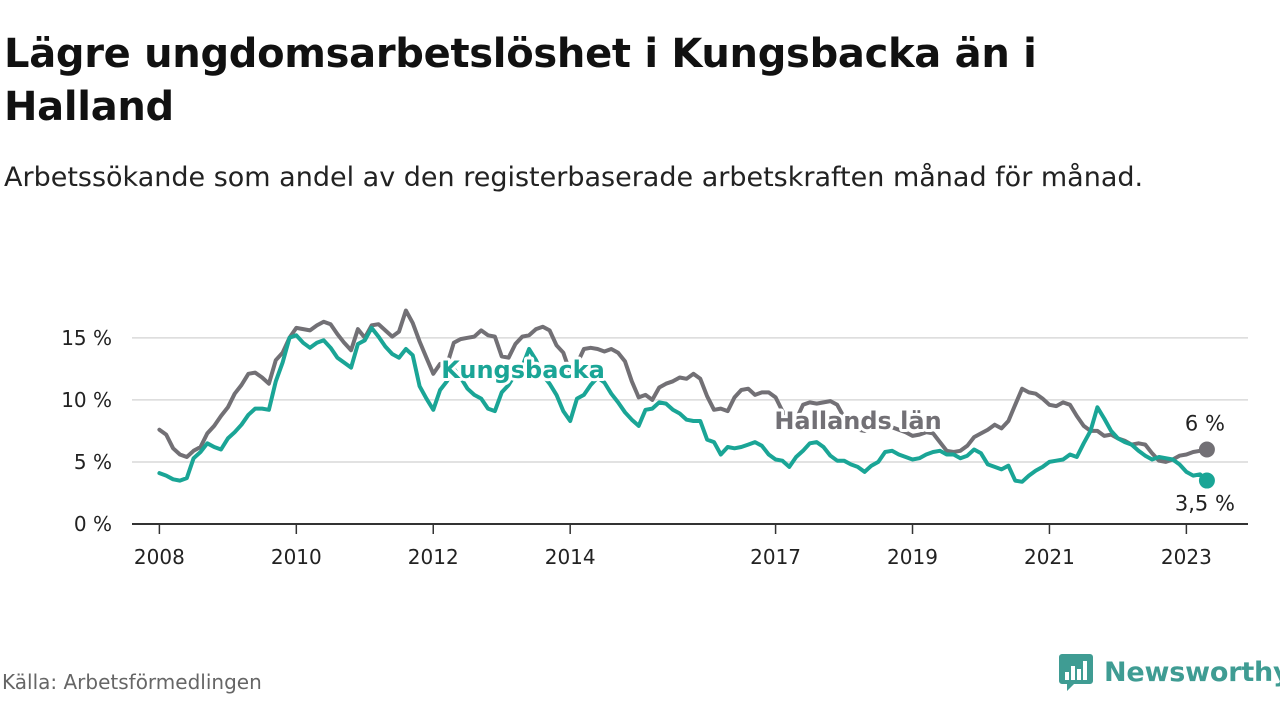 The image size is (1280, 720). I want to click on y-tick-label-10: 10 %, so click(86, 400).